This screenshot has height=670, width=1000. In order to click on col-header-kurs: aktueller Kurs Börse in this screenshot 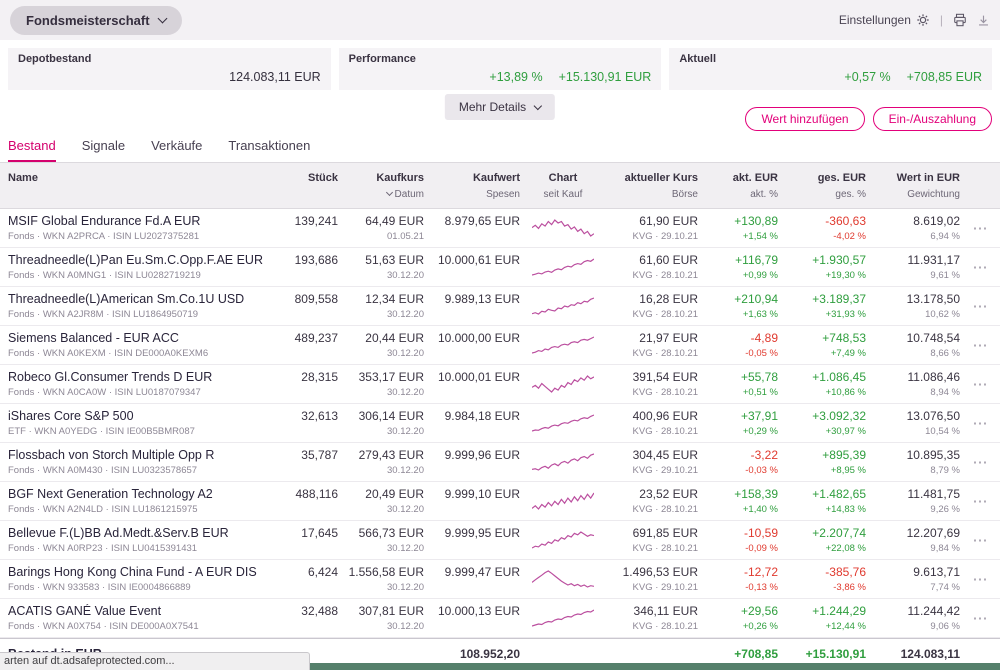, I will do `click(652, 186)`.